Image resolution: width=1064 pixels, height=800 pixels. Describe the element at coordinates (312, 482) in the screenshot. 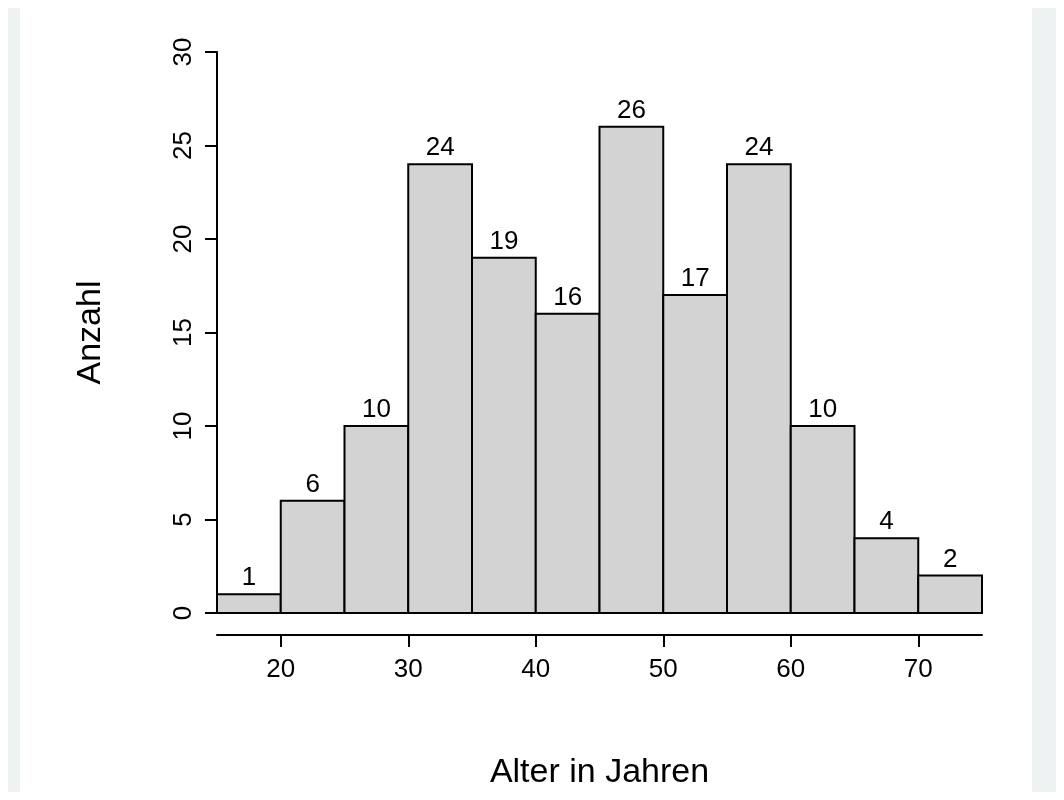

I see `data-label: 6` at that location.